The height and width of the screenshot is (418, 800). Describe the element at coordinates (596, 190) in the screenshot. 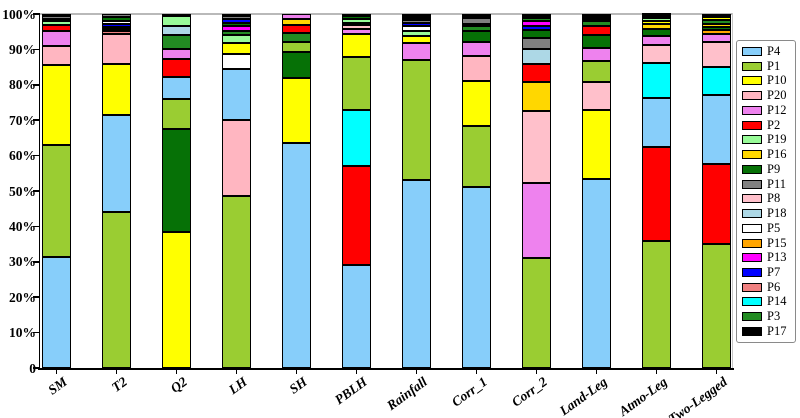

I see `bar-Land-Leg` at that location.